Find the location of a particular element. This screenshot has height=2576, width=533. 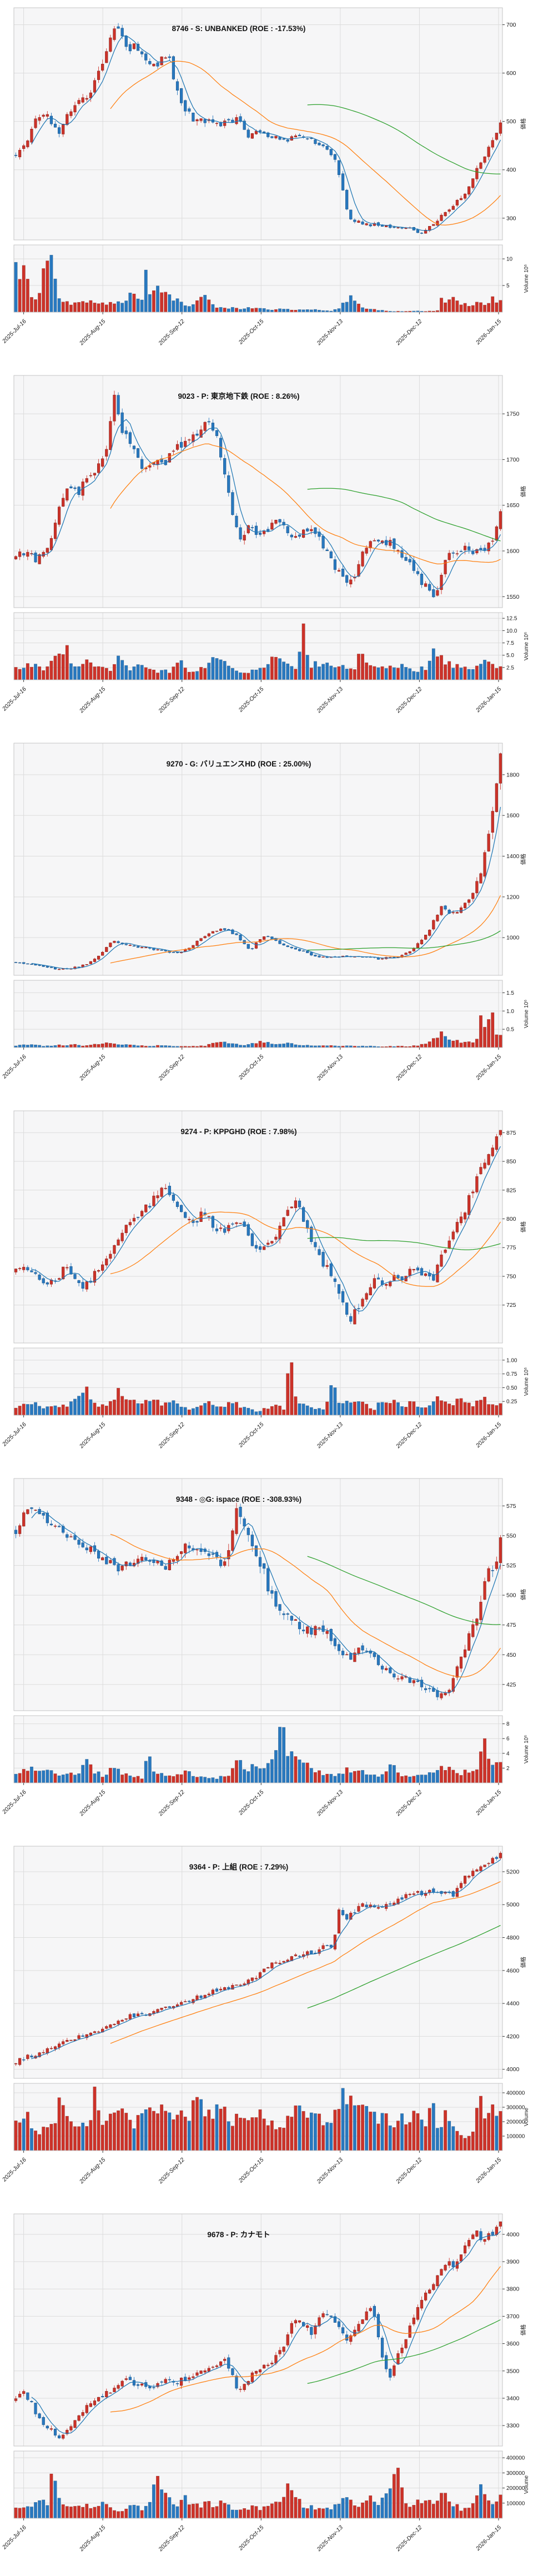

price-tick-label: 575 is located at coordinates (511, 1507).